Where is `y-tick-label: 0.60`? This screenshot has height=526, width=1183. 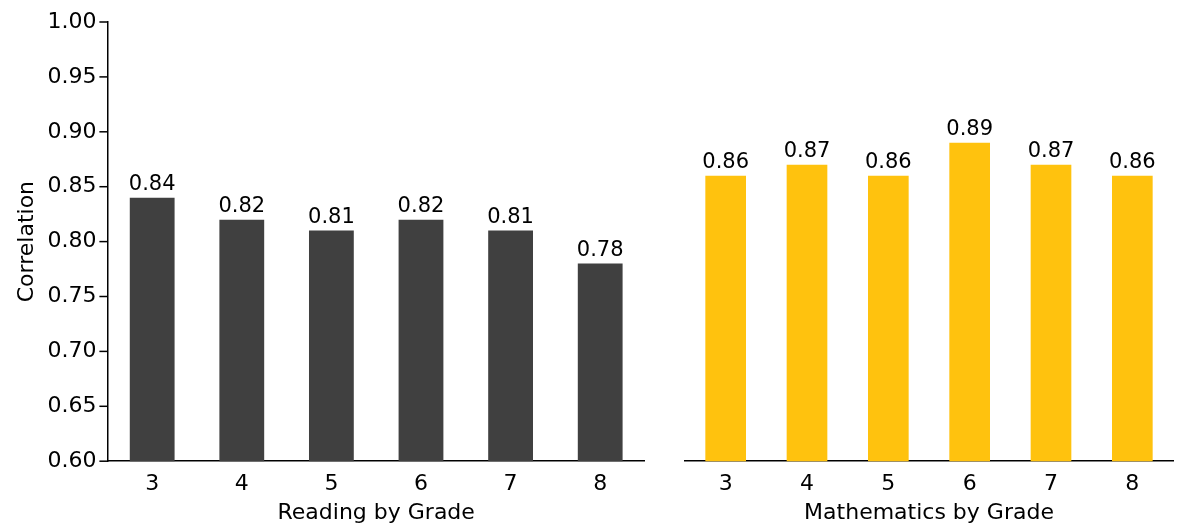 y-tick-label: 0.60 is located at coordinates (72, 459).